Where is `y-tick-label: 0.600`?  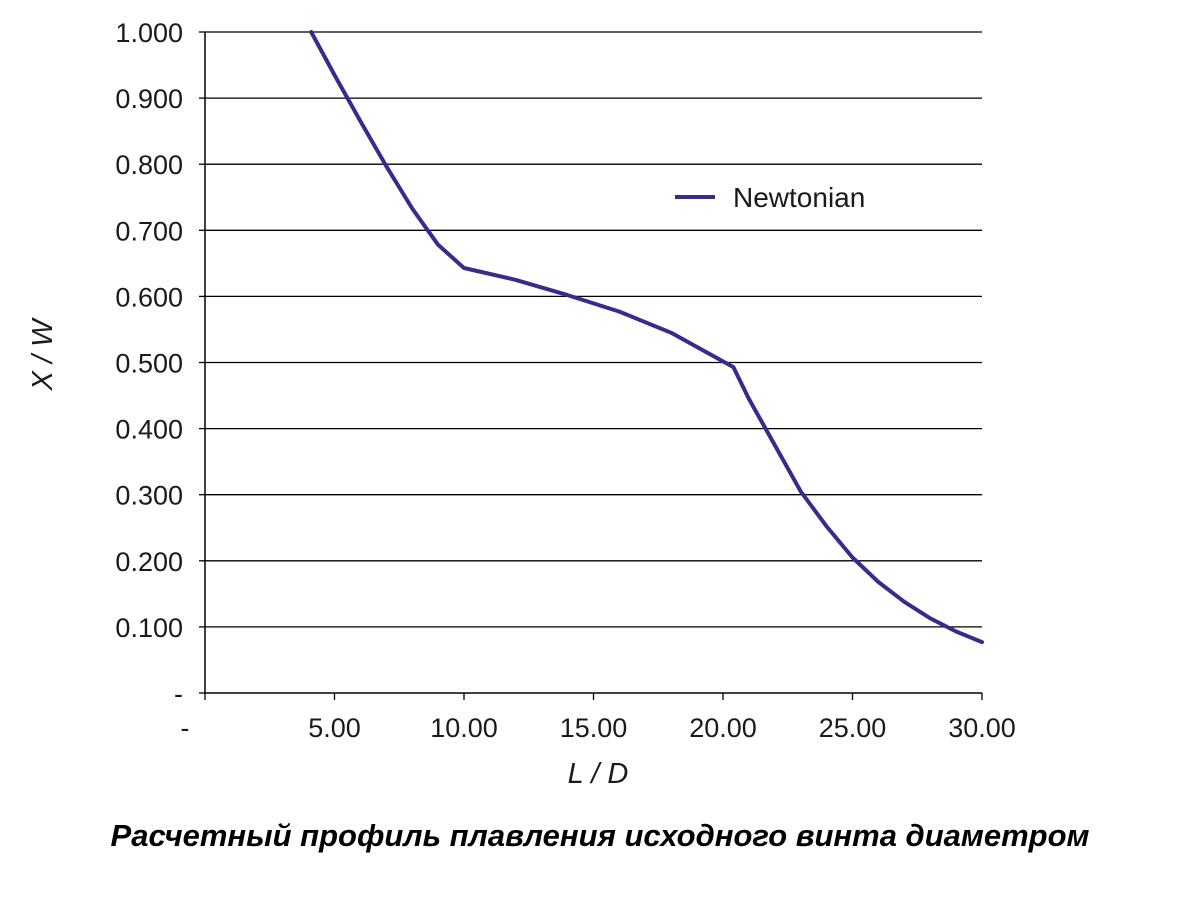 y-tick-label: 0.600 is located at coordinates (149, 297).